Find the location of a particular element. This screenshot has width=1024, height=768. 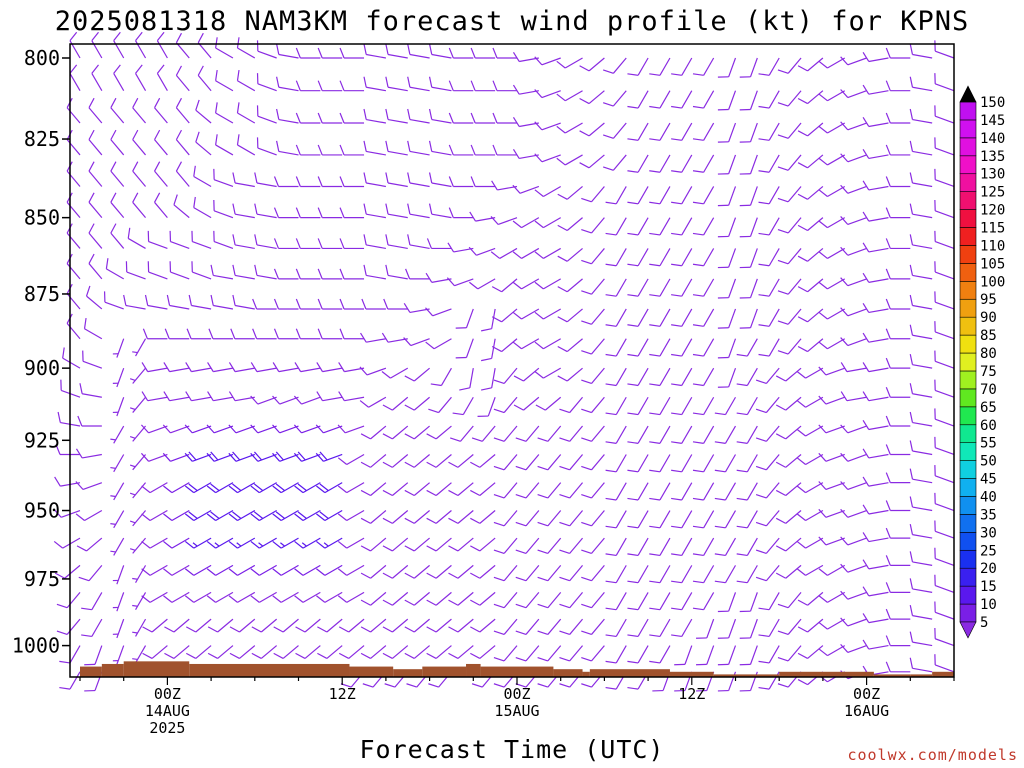

color-bar-label: 10 is located at coordinates (988, 605).